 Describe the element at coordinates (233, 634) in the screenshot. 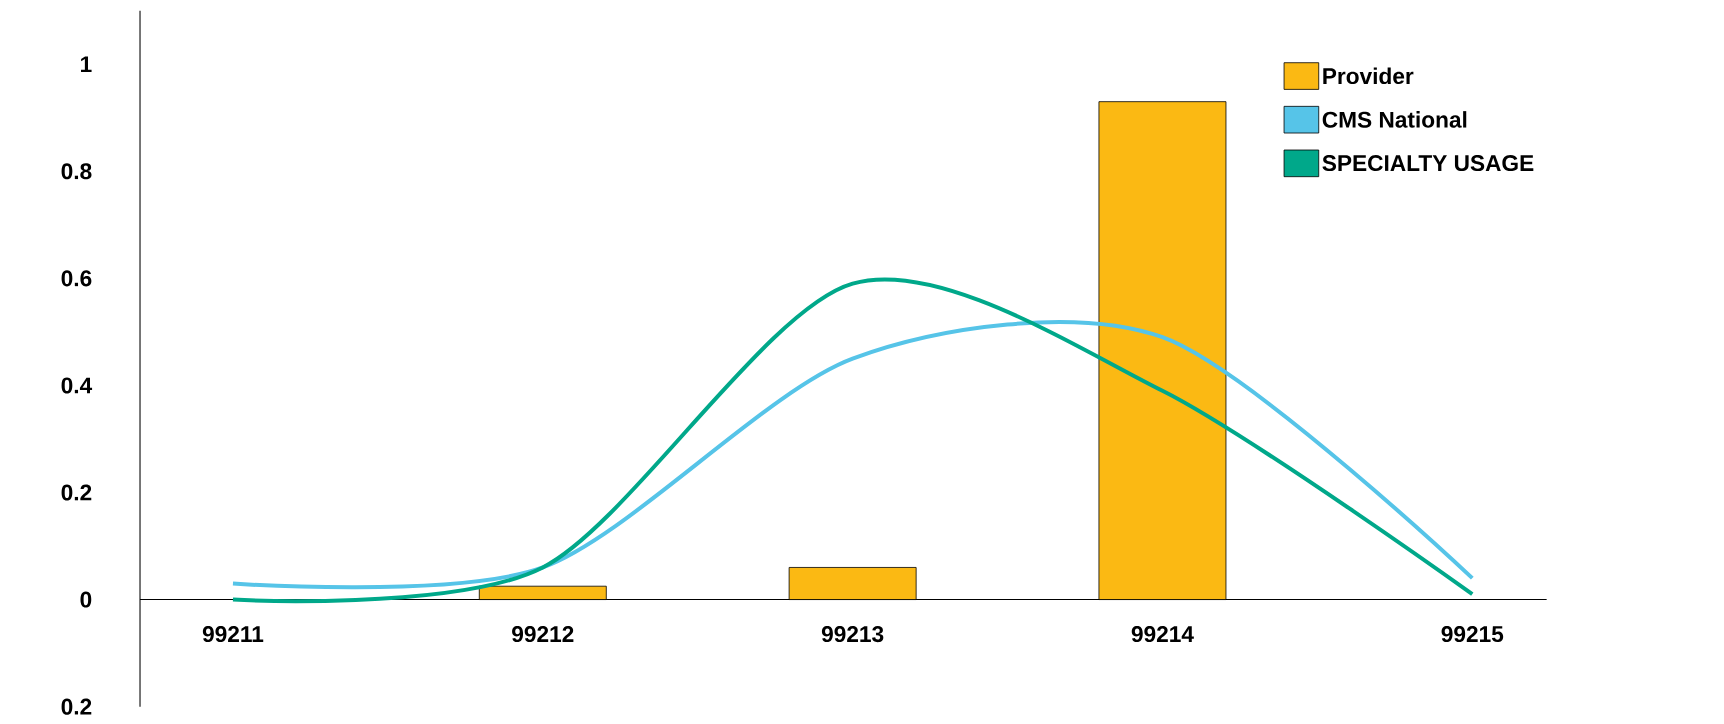

I see `x-tick-label: 99211` at that location.